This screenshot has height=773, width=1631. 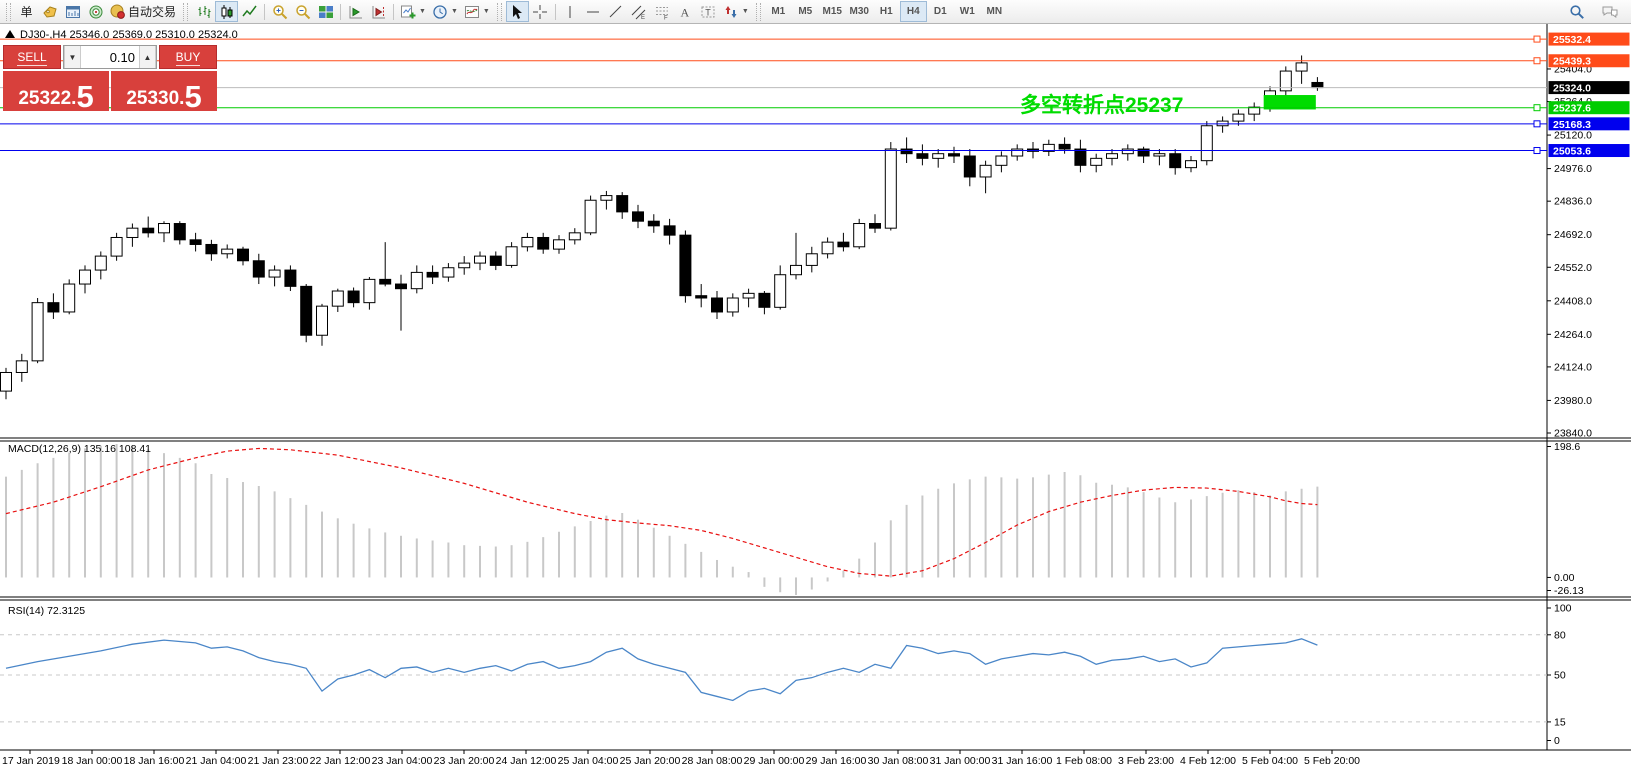 I want to click on time-axis-label: 18 Jan 16:00, so click(x=154, y=761).